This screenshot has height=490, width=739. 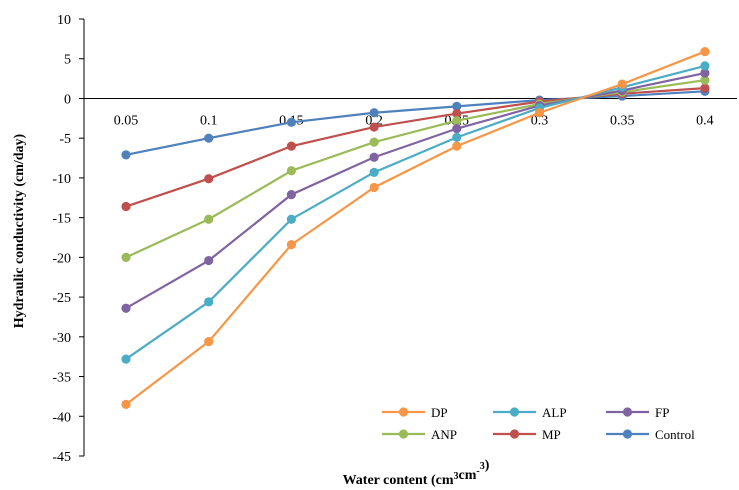 What do you see at coordinates (439, 412) in the screenshot?
I see `legend-label: DP` at bounding box center [439, 412].